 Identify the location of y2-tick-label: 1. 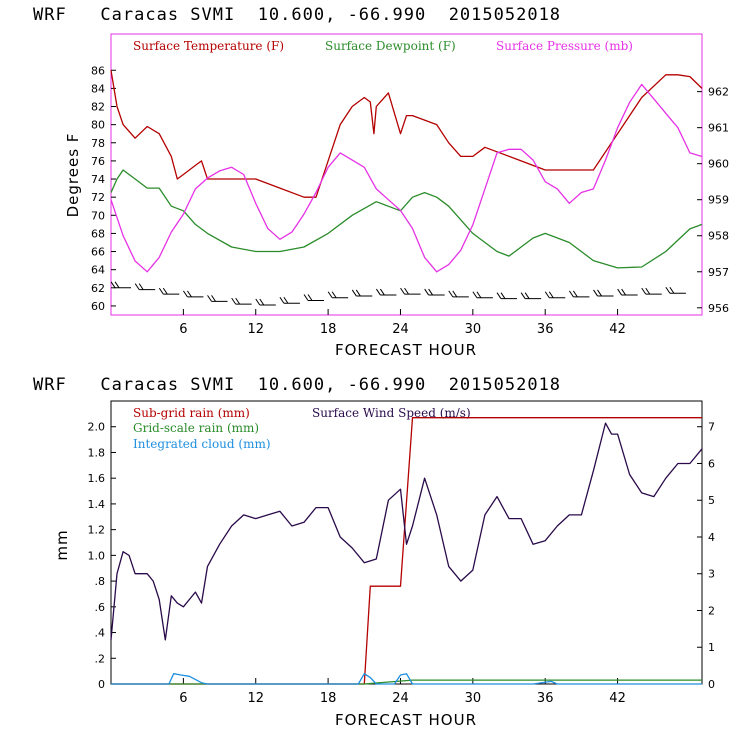
(711, 647).